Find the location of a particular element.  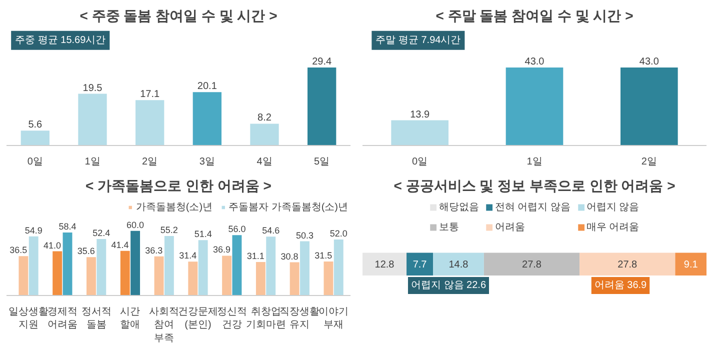

x-tick-label: 사회적 참여 부족 is located at coordinates (164, 325).